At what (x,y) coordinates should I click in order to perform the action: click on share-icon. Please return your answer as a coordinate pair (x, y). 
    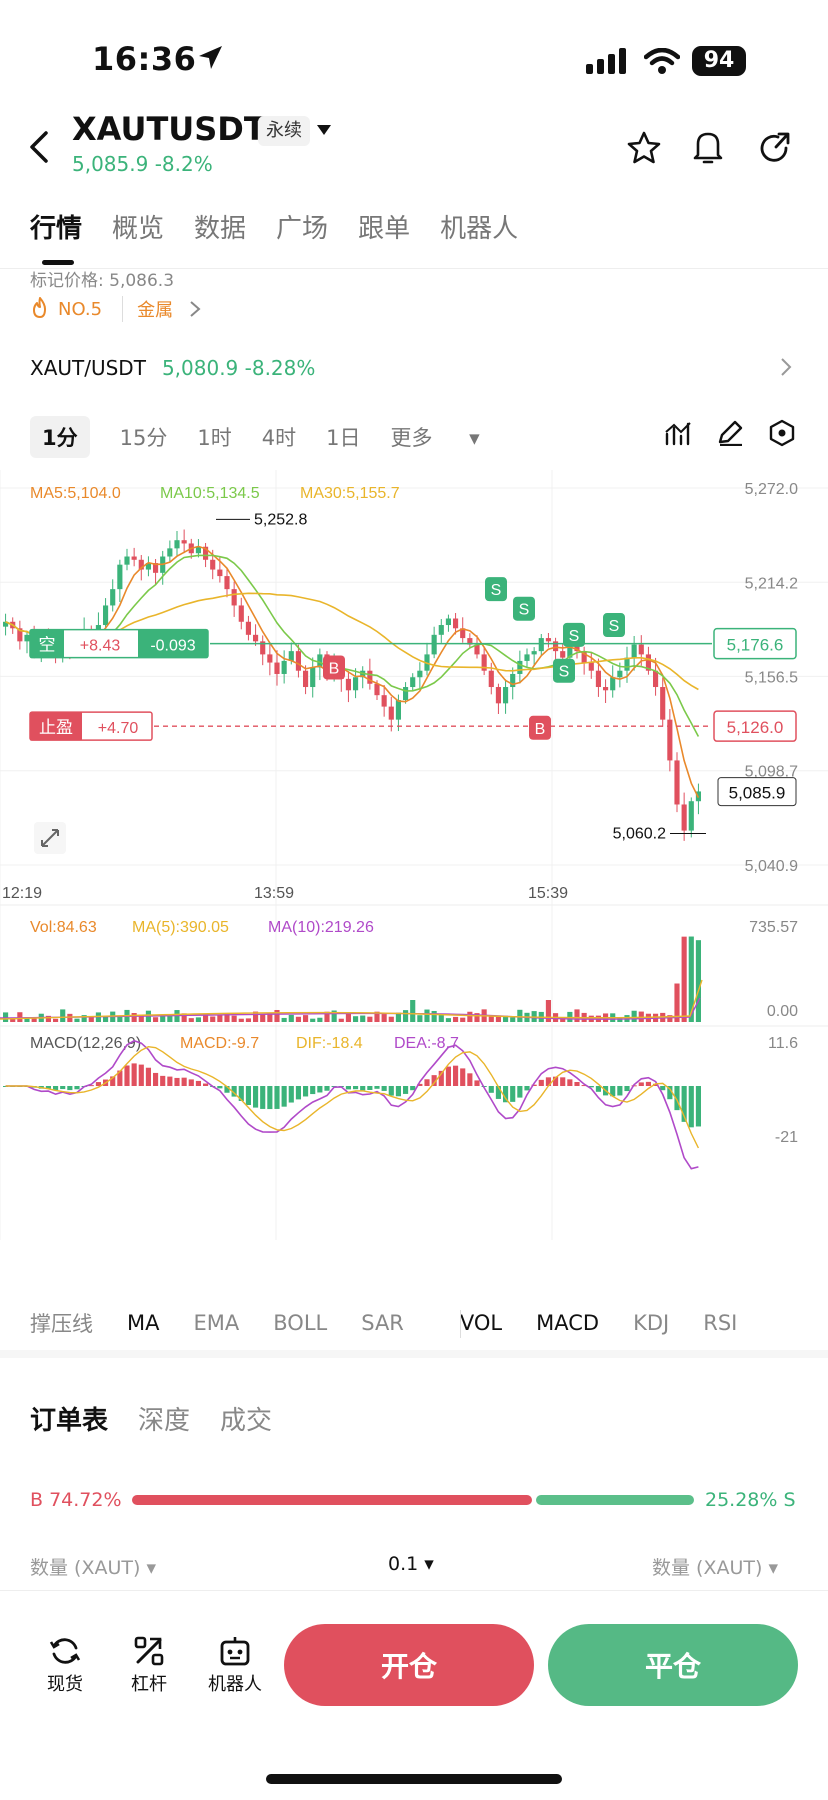
    Looking at the image, I should click on (774, 148).